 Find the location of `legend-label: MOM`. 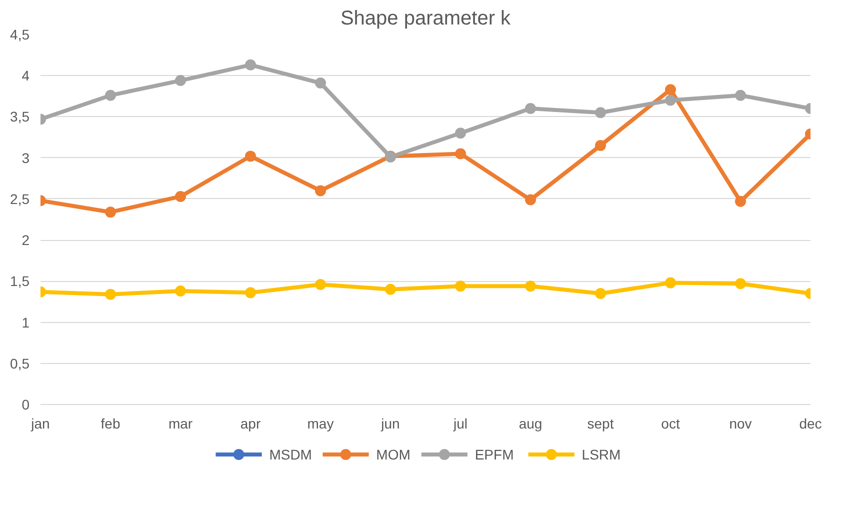

legend-label: MOM is located at coordinates (393, 454).